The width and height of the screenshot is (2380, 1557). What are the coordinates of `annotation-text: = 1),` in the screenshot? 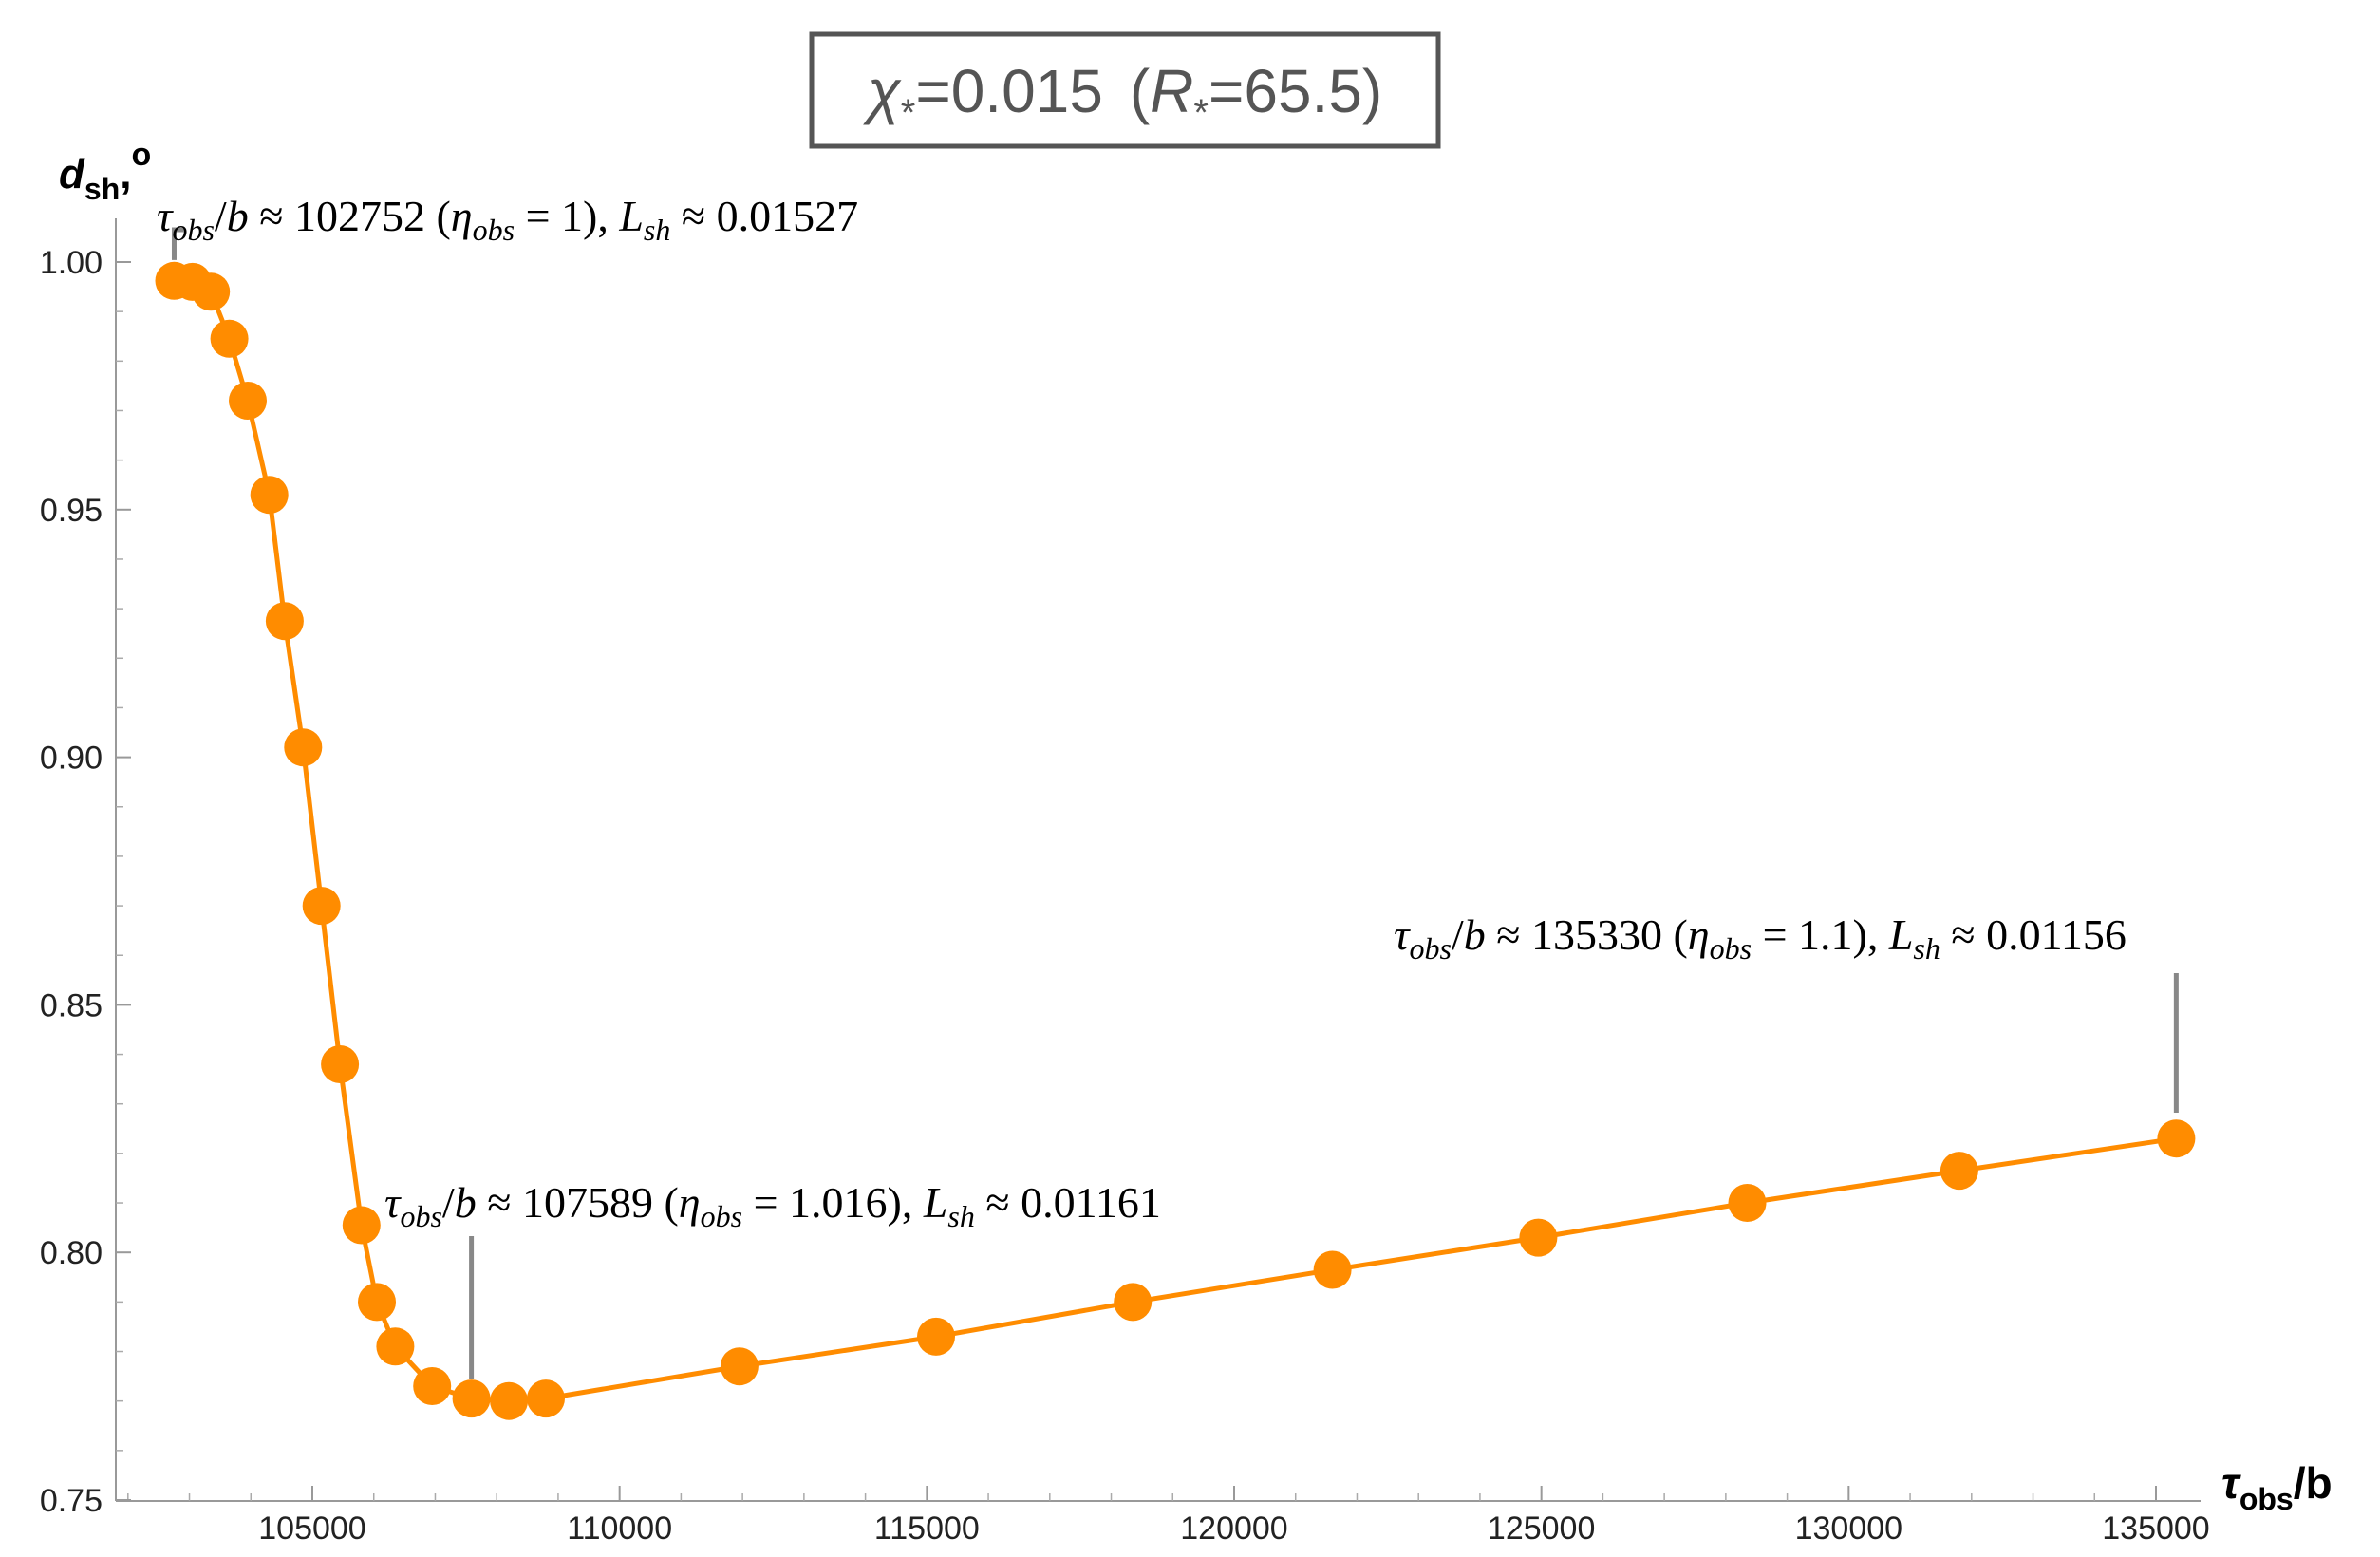 It's located at (567, 216).